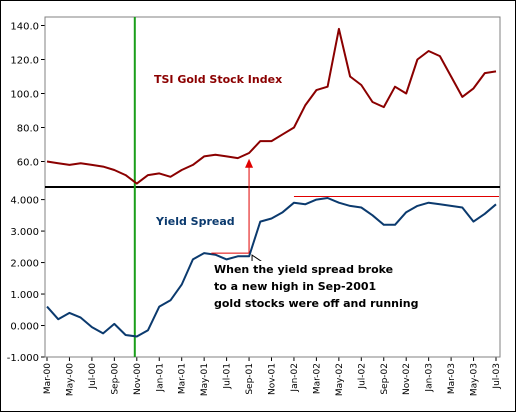 The height and width of the screenshot is (413, 516). I want to click on x-tick-label: Sep-02, so click(385, 379).